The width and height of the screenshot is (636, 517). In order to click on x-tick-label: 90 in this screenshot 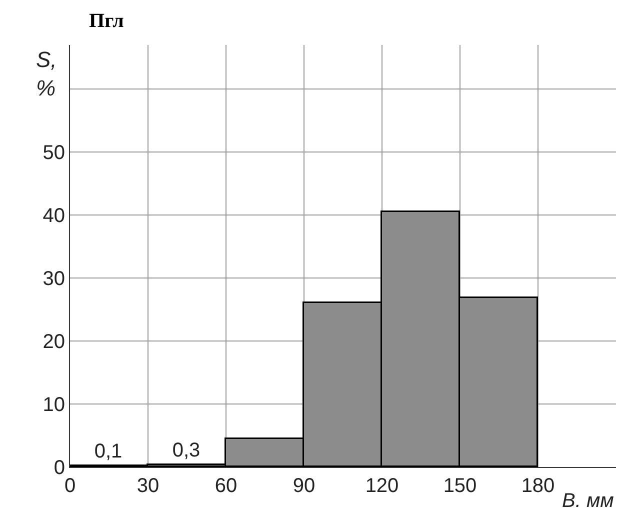, I will do `click(304, 486)`.